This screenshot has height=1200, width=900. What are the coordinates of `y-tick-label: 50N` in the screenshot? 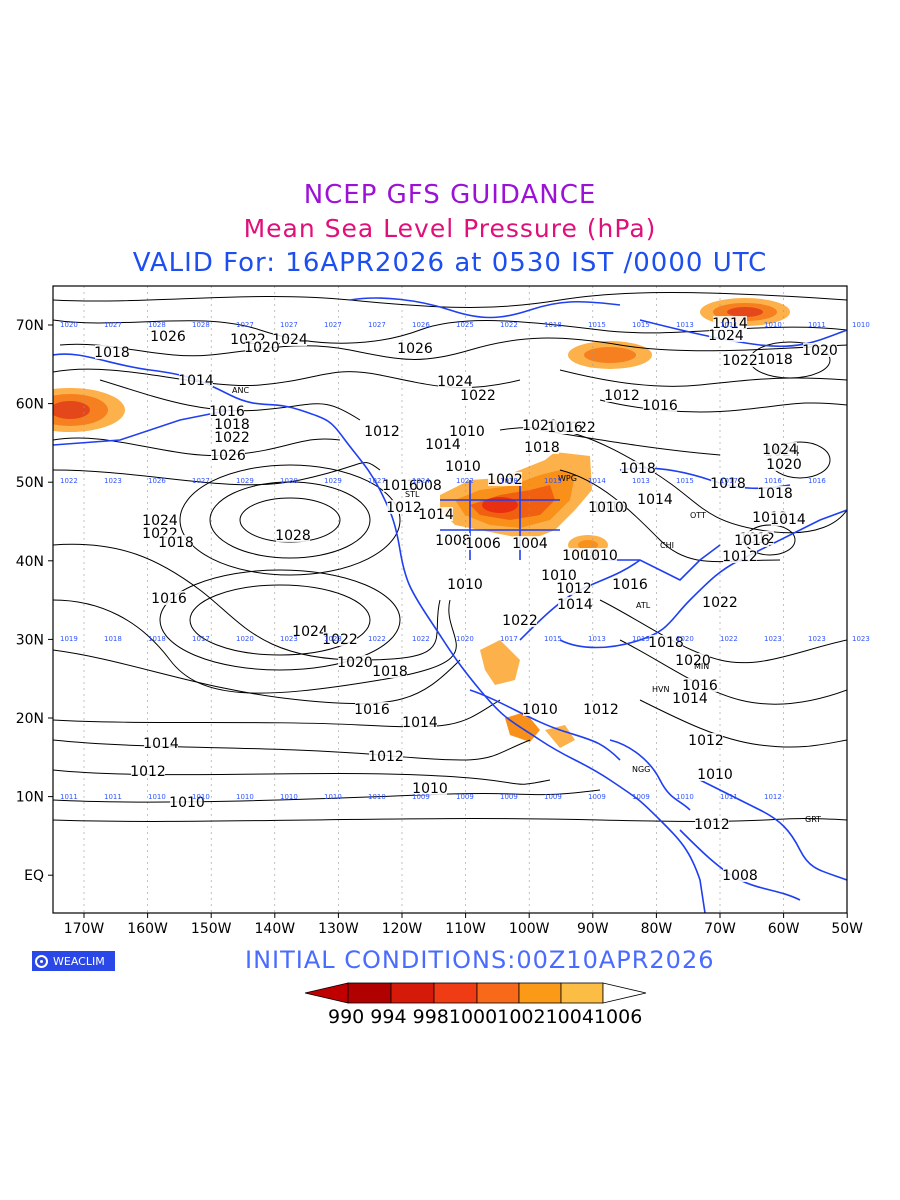 It's located at (30, 483).